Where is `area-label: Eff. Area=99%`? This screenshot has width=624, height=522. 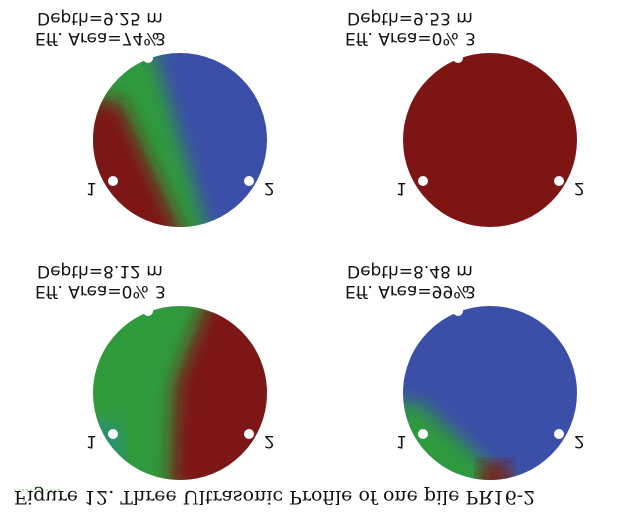 area-label: Eff. Area=99% is located at coordinates (407, 291).